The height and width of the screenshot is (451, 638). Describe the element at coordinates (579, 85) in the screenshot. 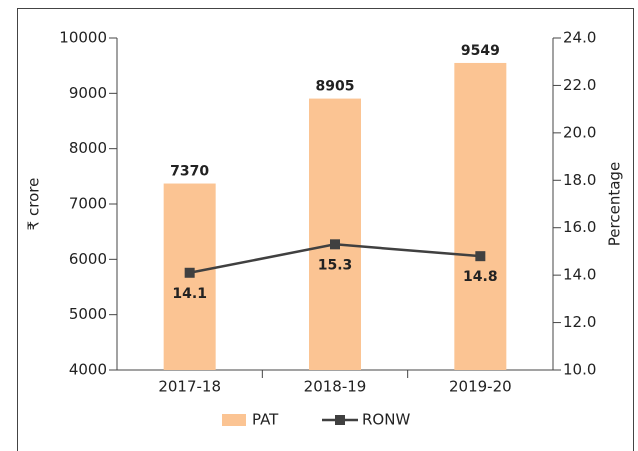

I see `y2-tick-label: 22.0` at that location.